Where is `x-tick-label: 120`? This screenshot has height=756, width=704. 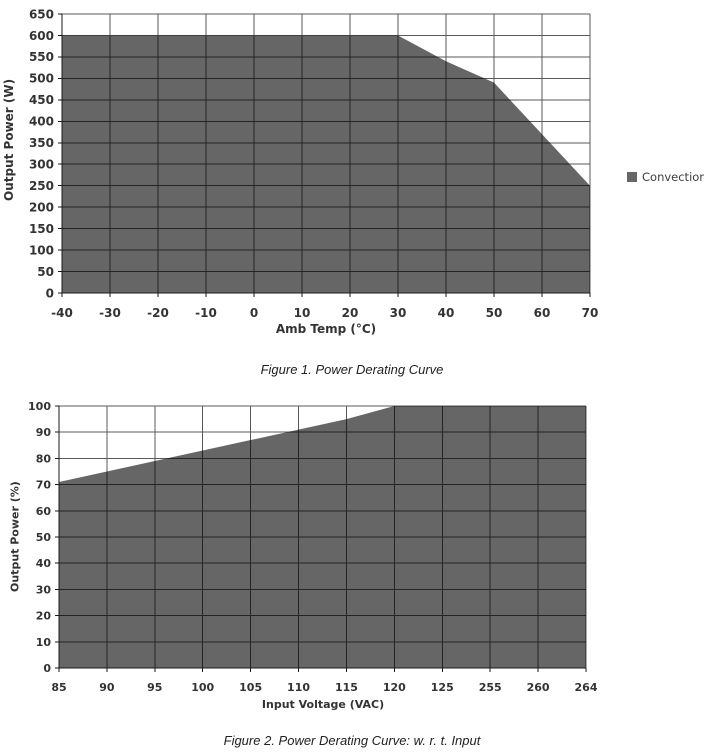
x-tick-label: 120 is located at coordinates (394, 687).